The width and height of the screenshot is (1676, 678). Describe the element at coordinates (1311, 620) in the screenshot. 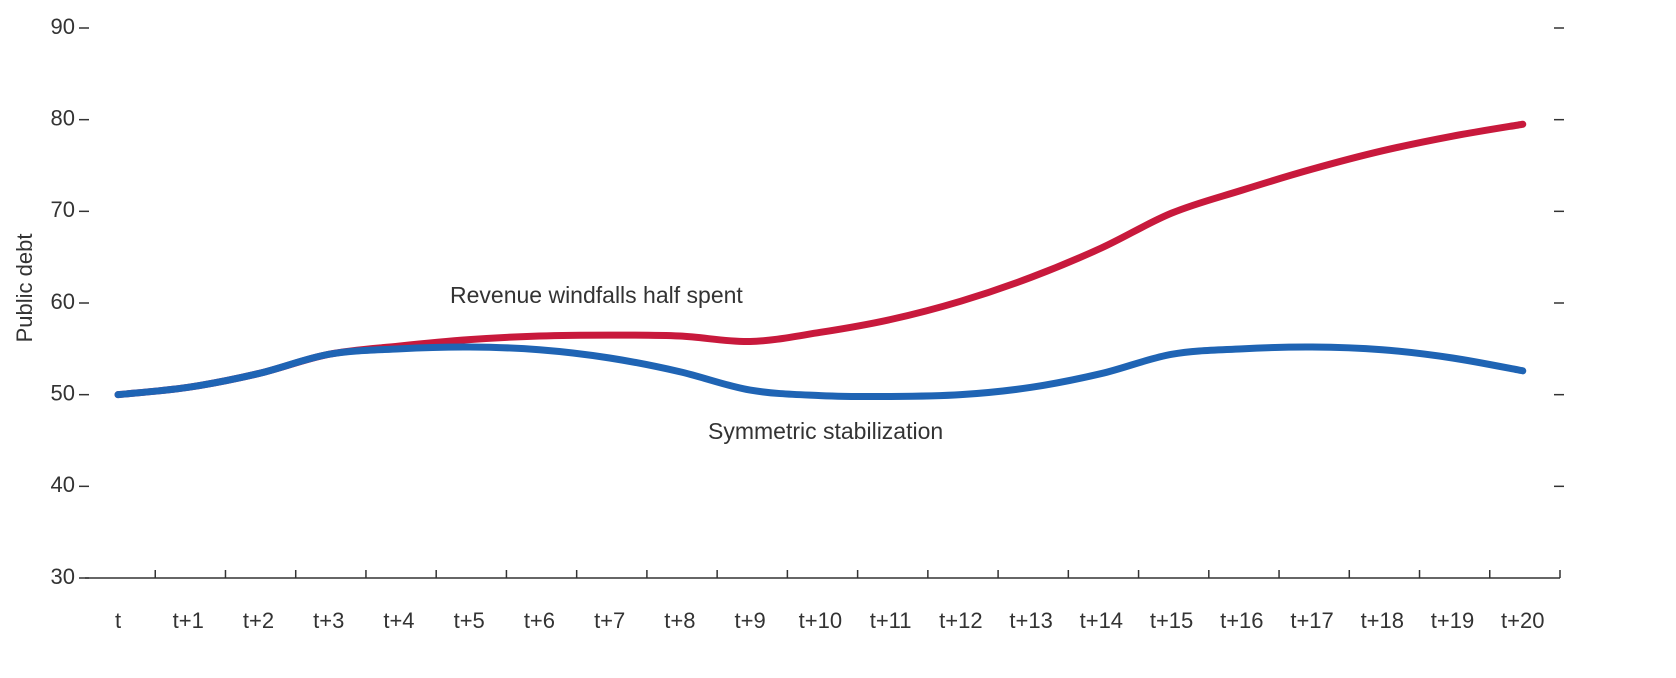

I see `x-tick-label: t+17` at that location.